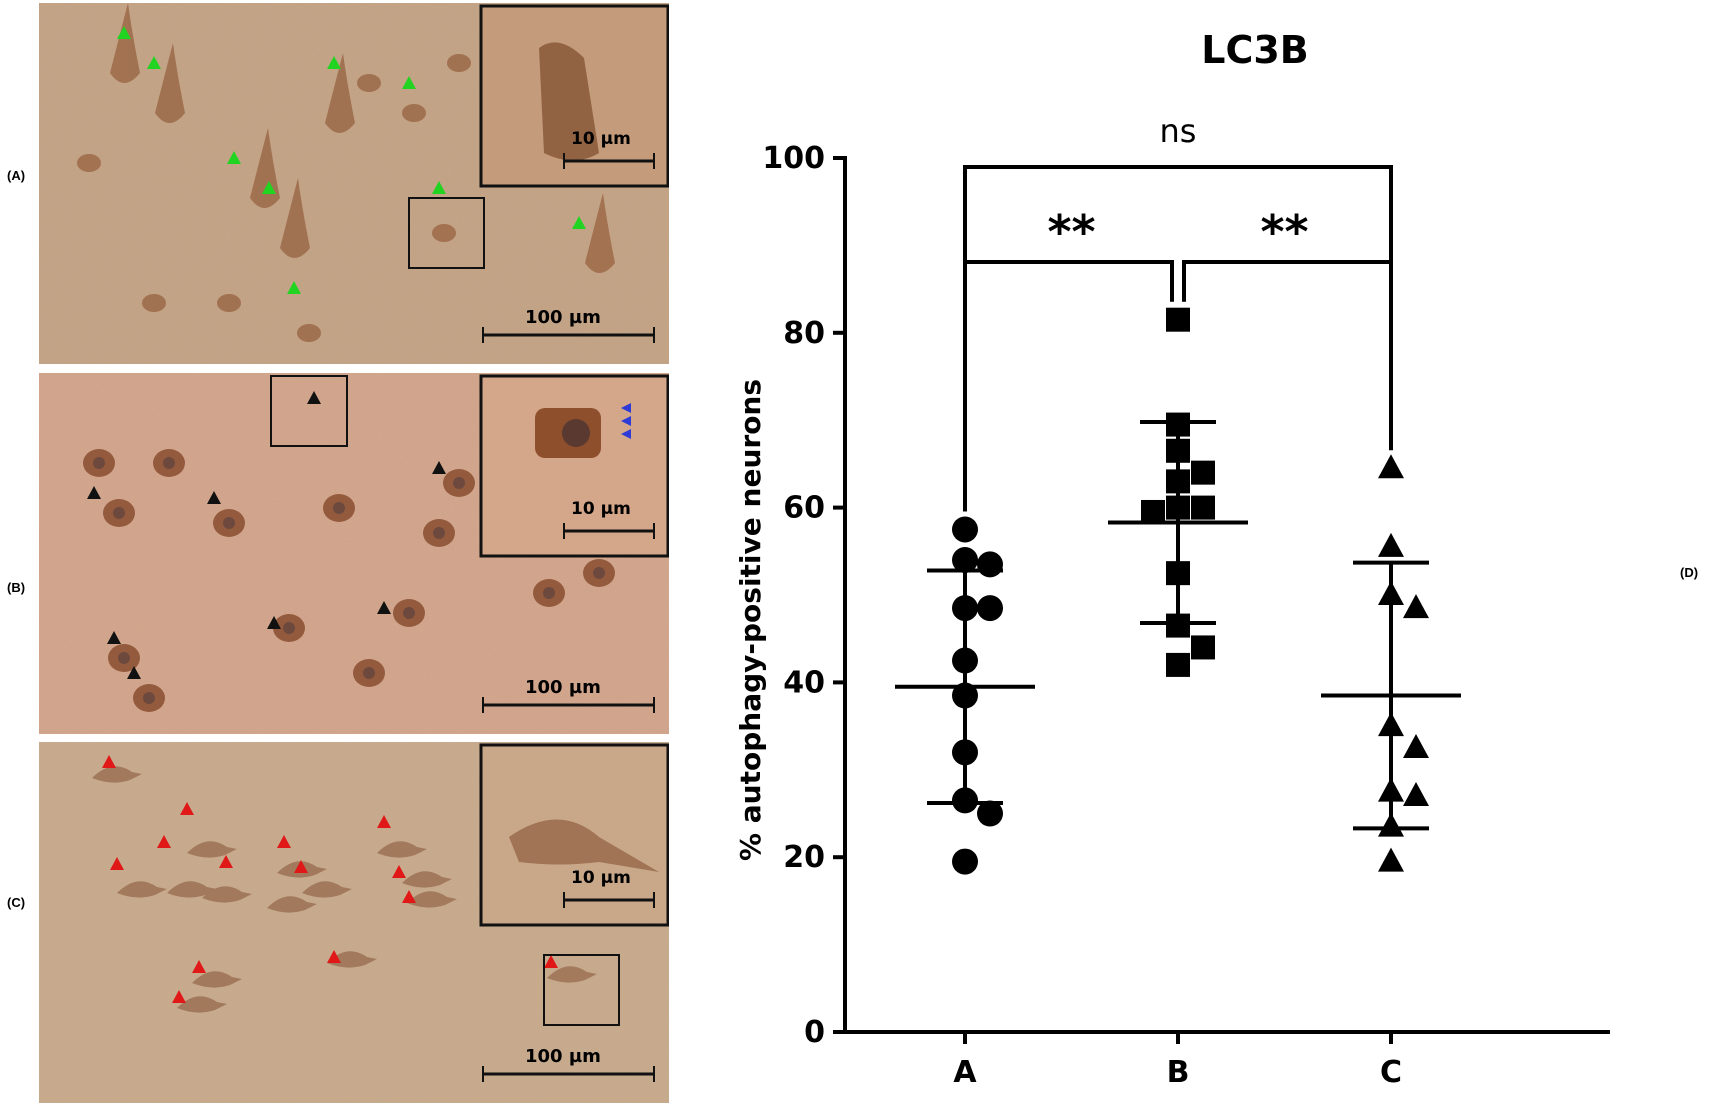  What do you see at coordinates (965, 1072) in the screenshot?
I see `x-tick-label: A` at bounding box center [965, 1072].